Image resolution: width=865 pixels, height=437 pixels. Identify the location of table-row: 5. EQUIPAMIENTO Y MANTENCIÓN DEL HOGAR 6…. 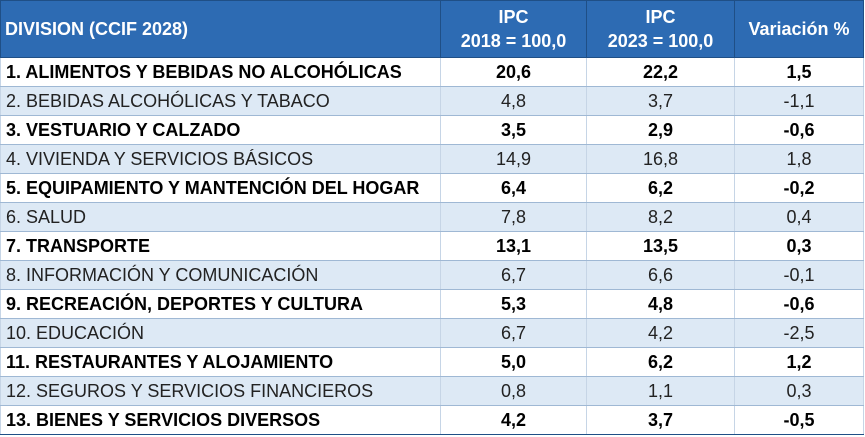
(432, 188).